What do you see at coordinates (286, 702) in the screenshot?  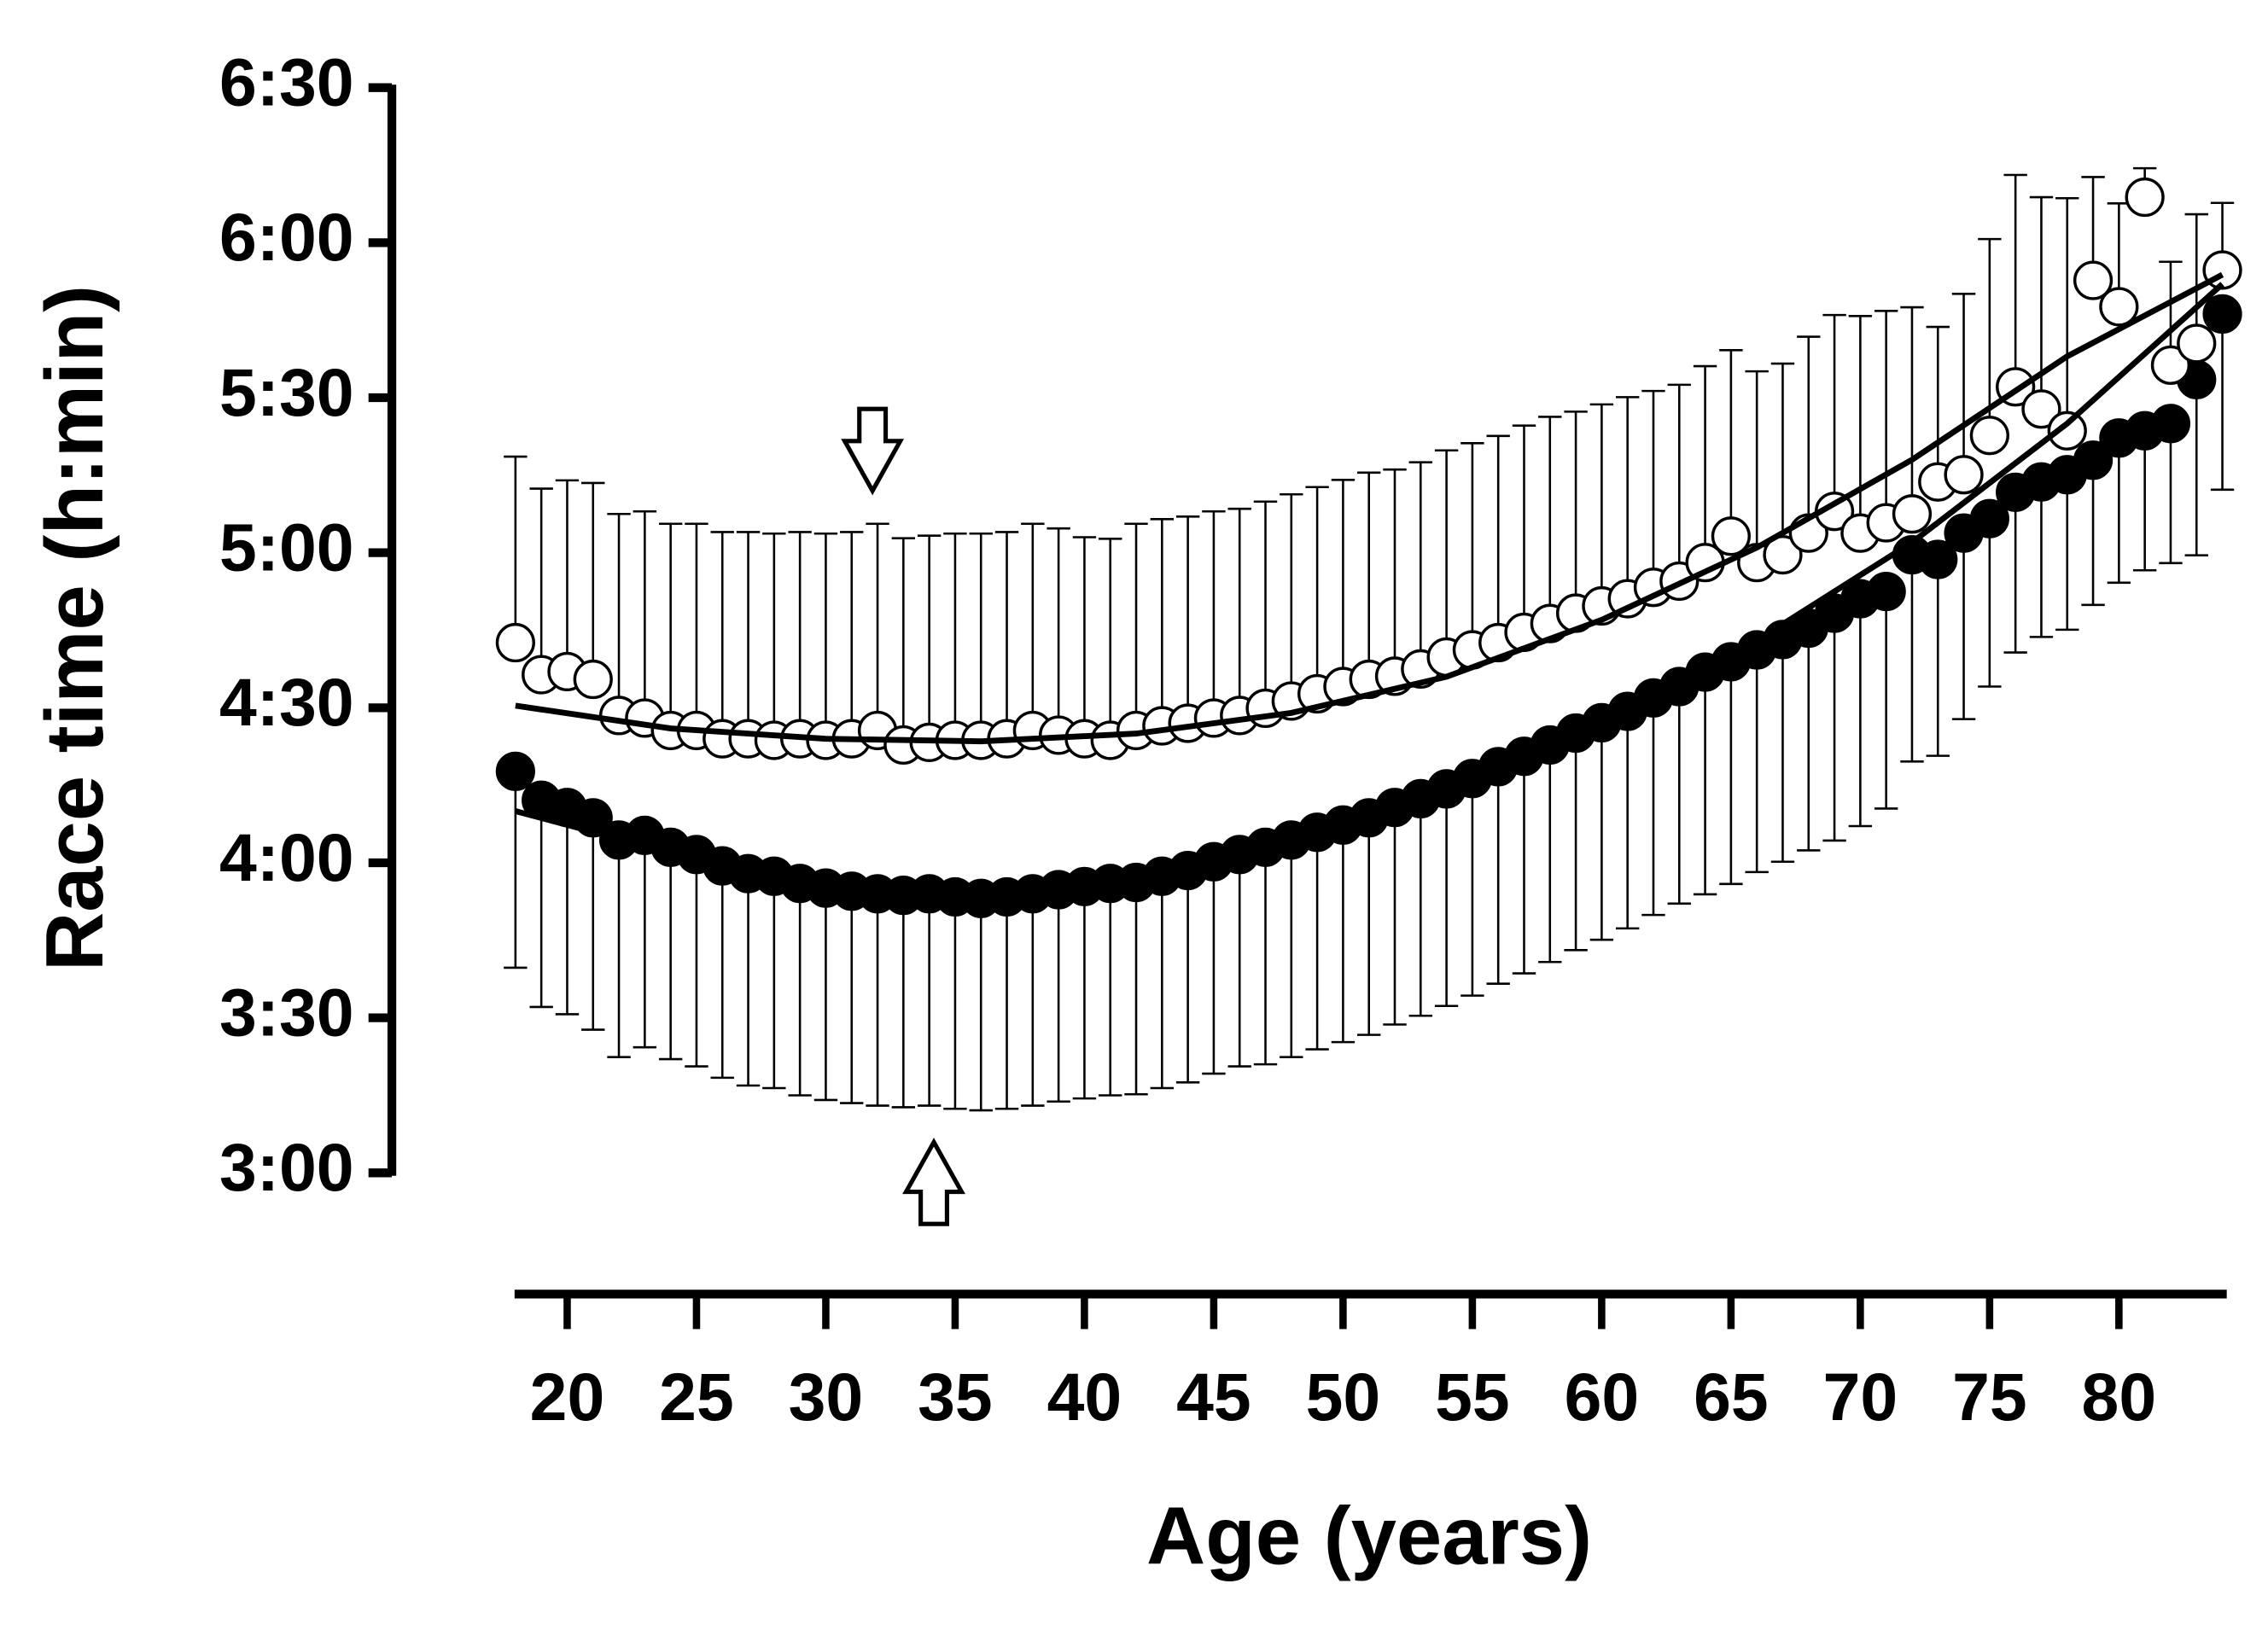 I see `y-tick-label: 4:30` at bounding box center [286, 702].